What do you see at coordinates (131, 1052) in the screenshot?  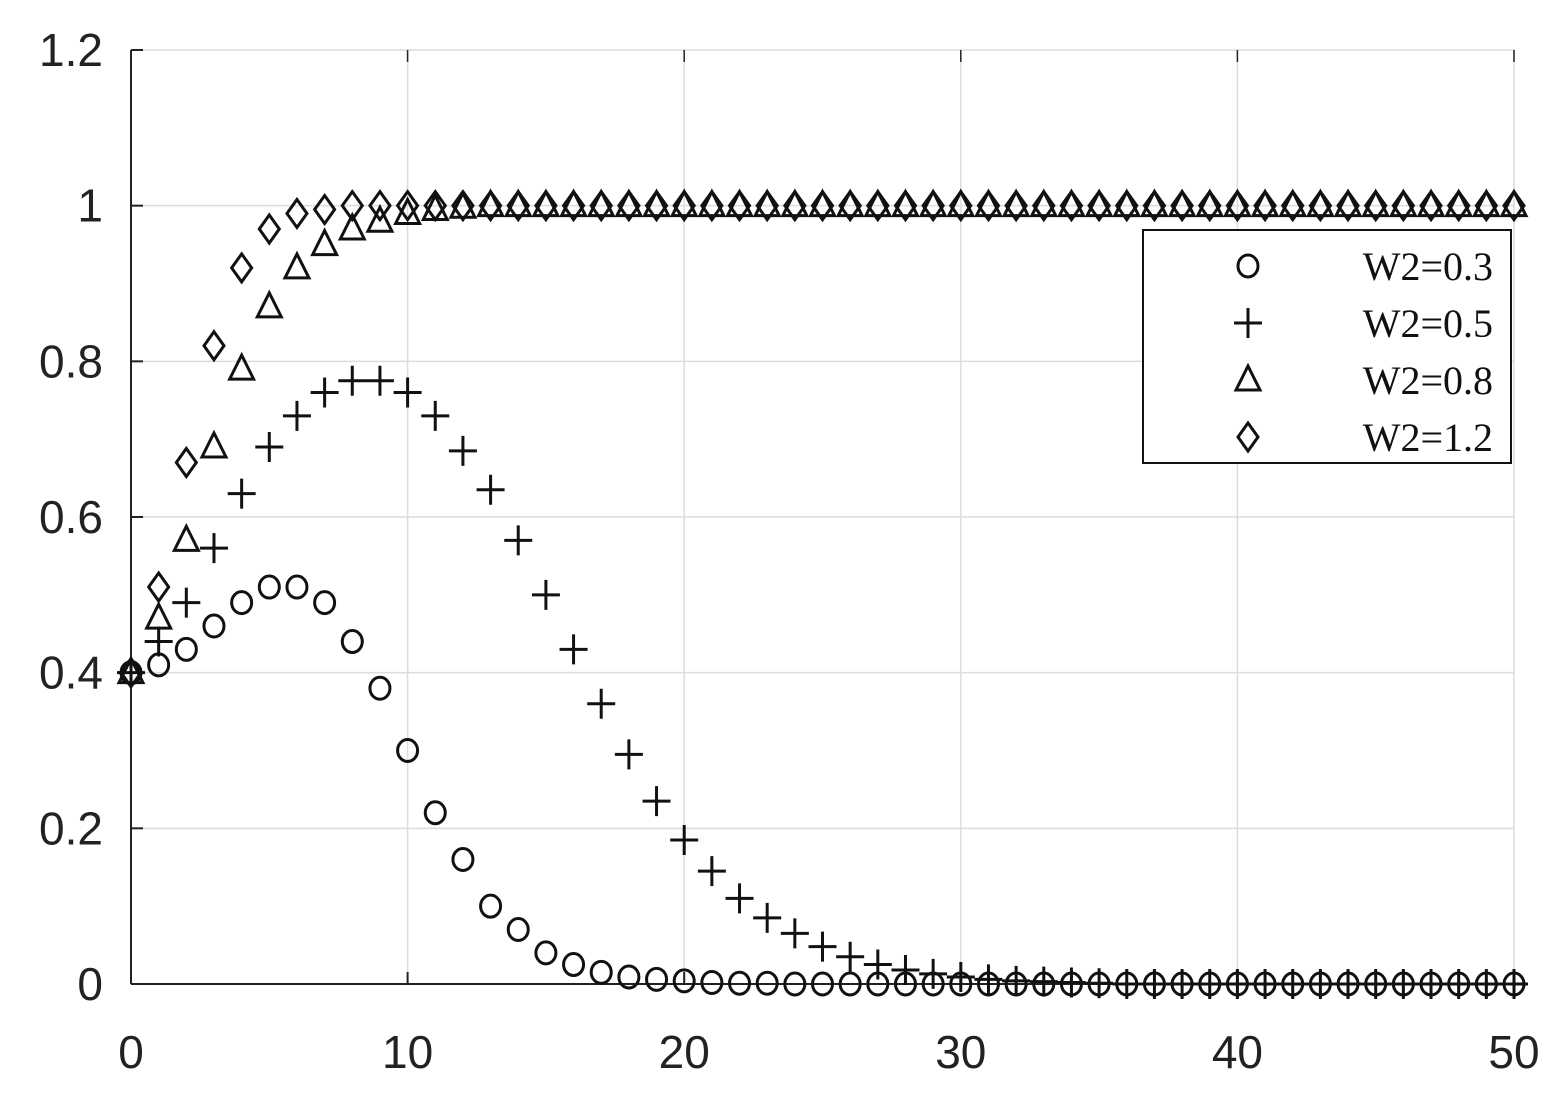 I see `x-tick-label: 0` at bounding box center [131, 1052].